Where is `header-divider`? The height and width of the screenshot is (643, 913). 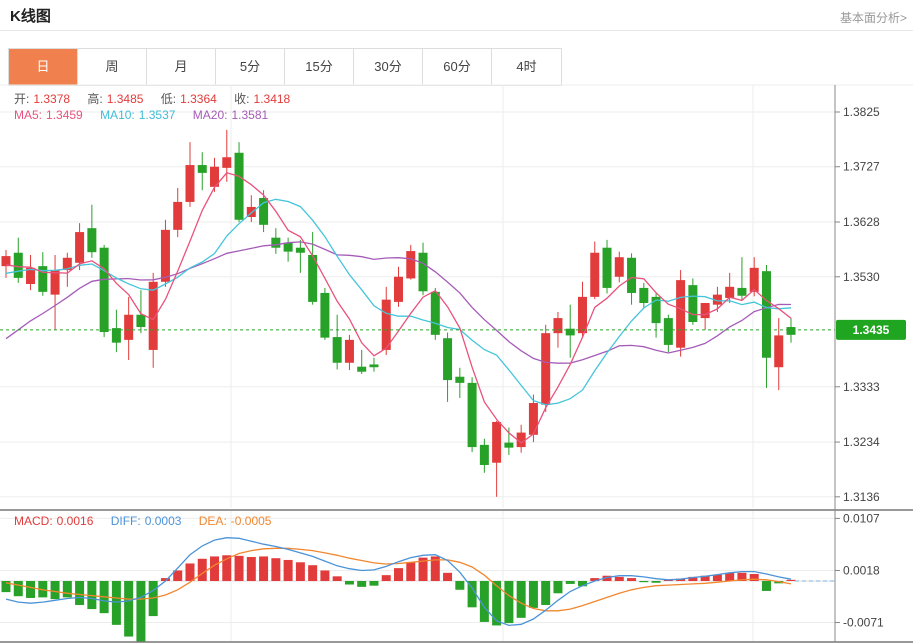
header-divider is located at coordinates (456, 30).